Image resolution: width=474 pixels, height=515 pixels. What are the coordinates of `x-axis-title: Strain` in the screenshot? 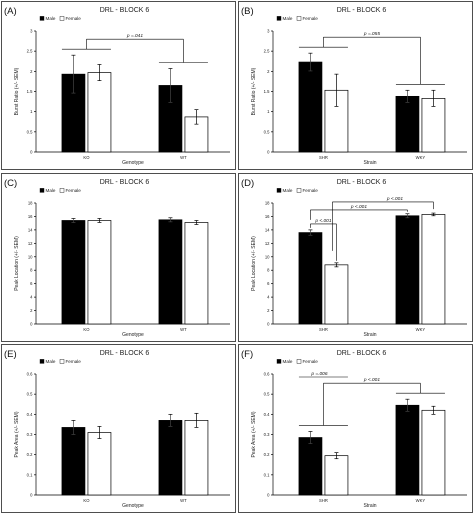 It's located at (369, 335).